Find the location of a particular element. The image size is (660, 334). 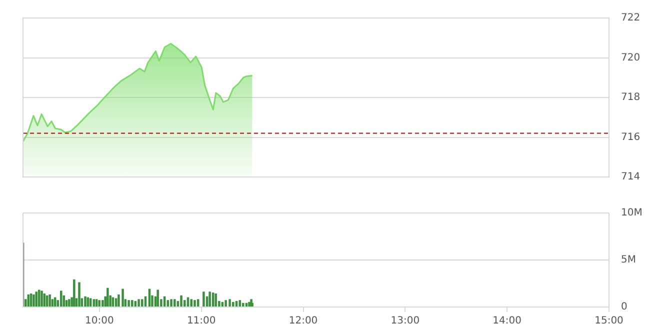

x-tick-label: 12:00 is located at coordinates (303, 321).